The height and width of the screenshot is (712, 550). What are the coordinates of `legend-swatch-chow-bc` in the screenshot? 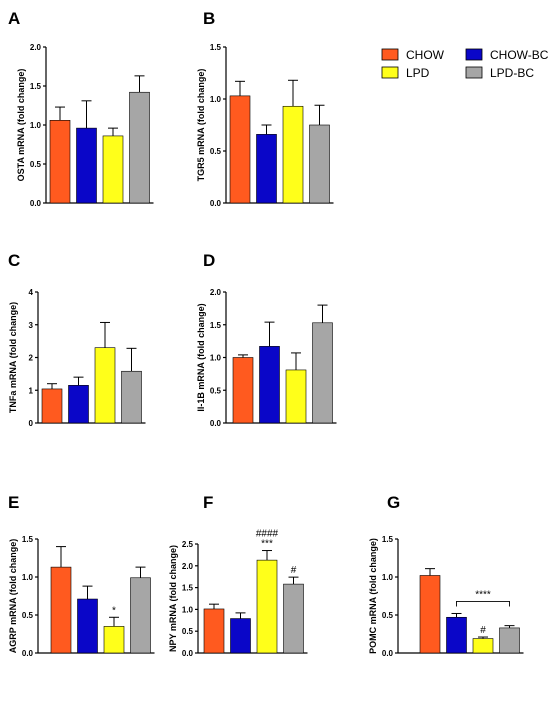 It's located at (474, 54).